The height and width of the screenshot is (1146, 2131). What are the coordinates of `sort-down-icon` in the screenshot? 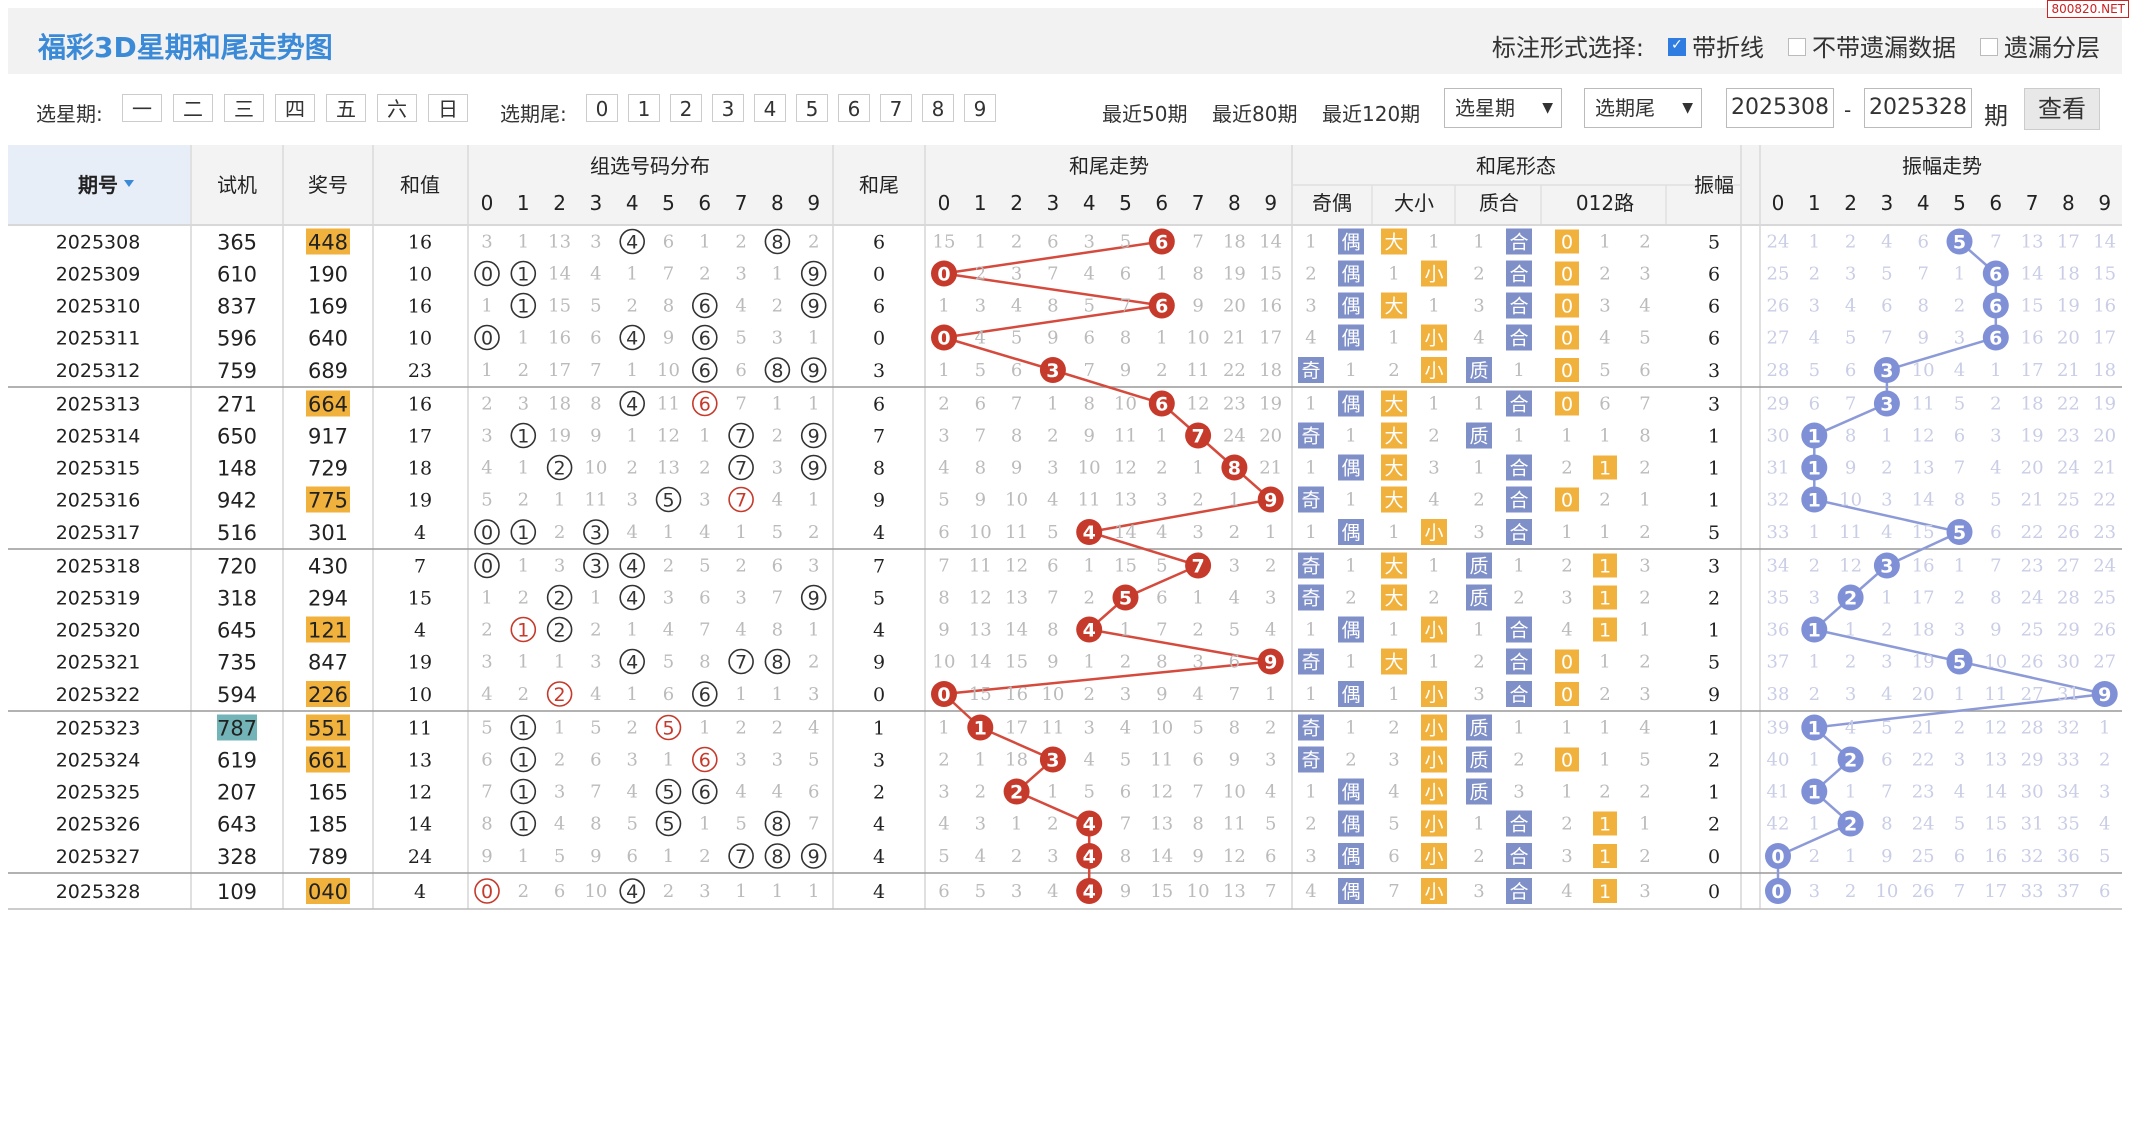 It's located at (129, 183).